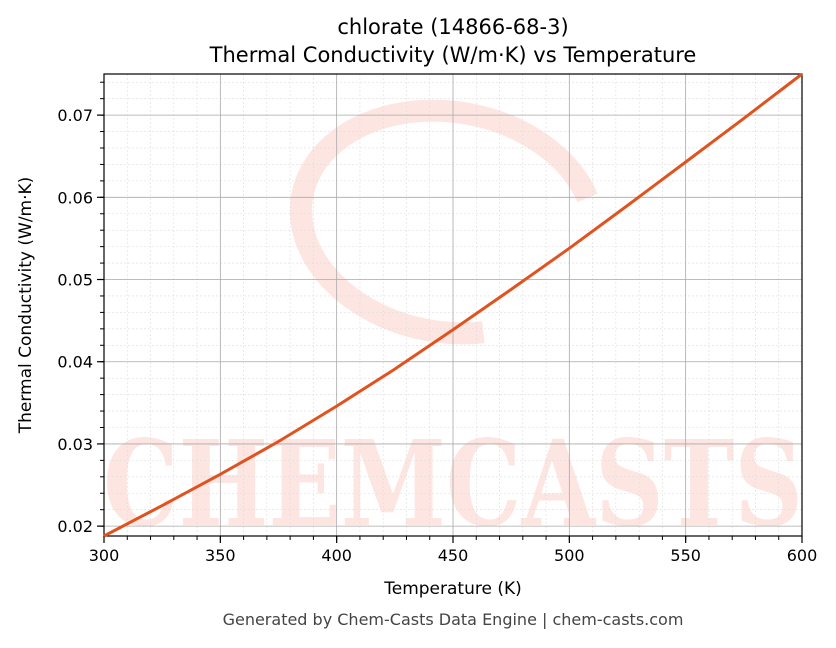 This screenshot has height=648, width=836. What do you see at coordinates (685, 555) in the screenshot?
I see `x-tick-label: 550` at bounding box center [685, 555].